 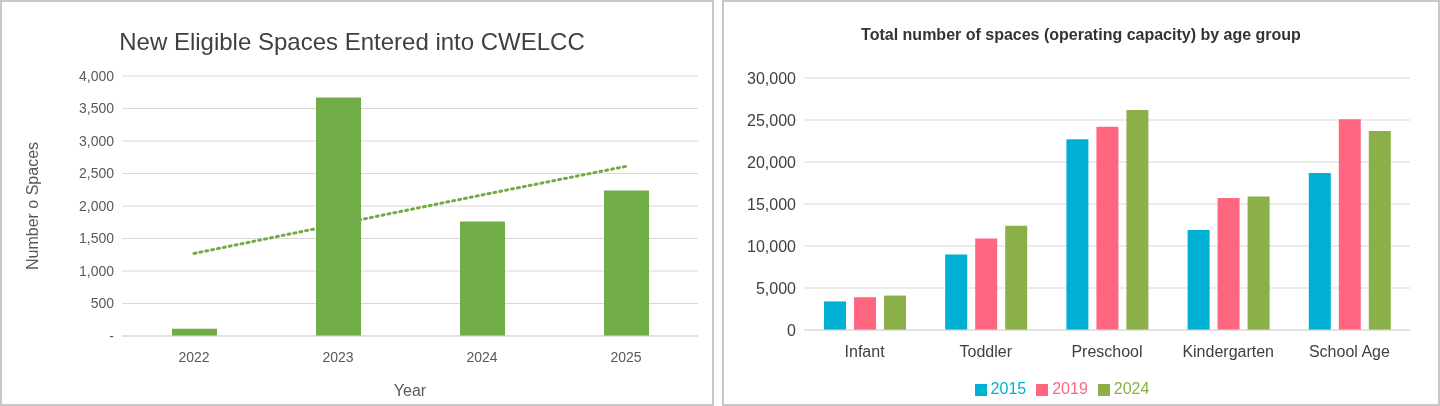 What do you see at coordinates (1131, 388) in the screenshot?
I see `legend-label: 2024` at bounding box center [1131, 388].